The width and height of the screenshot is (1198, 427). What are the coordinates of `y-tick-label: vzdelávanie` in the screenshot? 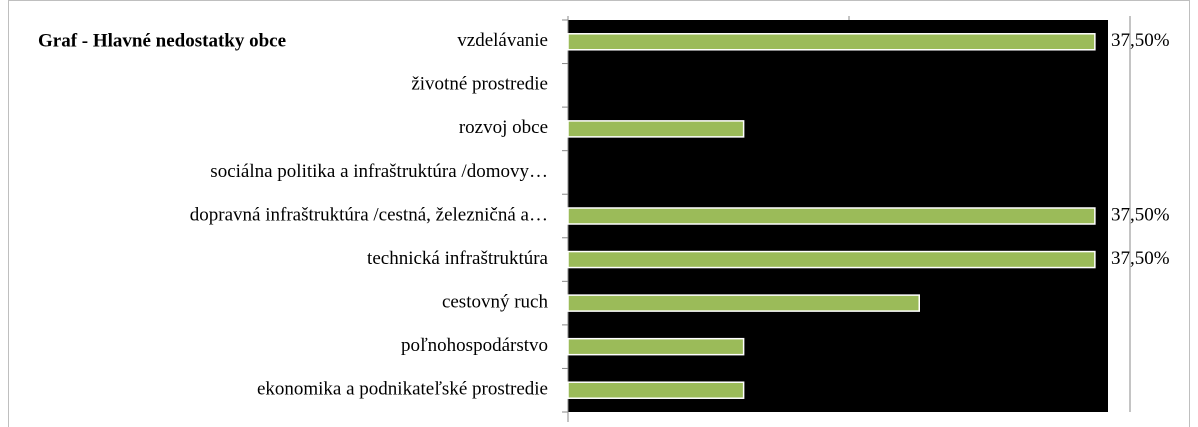 It's located at (502, 40).